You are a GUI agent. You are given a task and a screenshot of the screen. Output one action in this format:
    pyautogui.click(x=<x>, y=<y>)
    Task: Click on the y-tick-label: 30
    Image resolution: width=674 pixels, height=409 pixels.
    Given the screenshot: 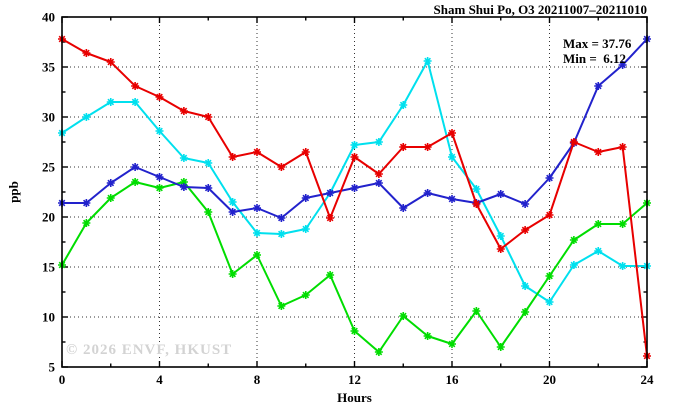 What is the action you would take?
    pyautogui.click(x=48, y=117)
    